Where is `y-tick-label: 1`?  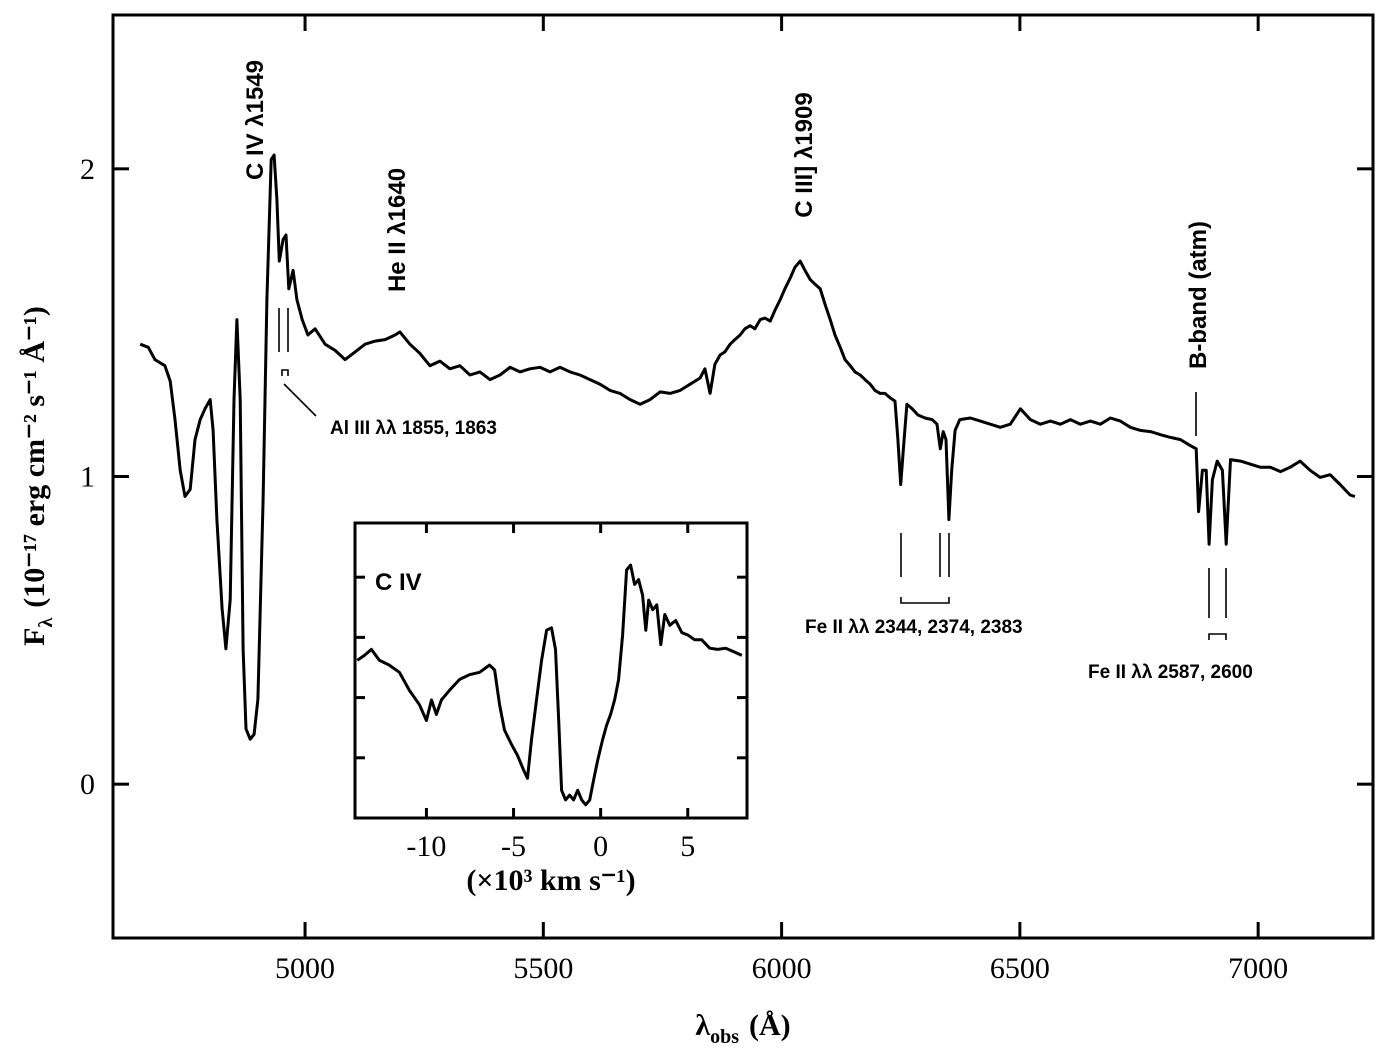
y-tick-label: 1 is located at coordinates (87, 477).